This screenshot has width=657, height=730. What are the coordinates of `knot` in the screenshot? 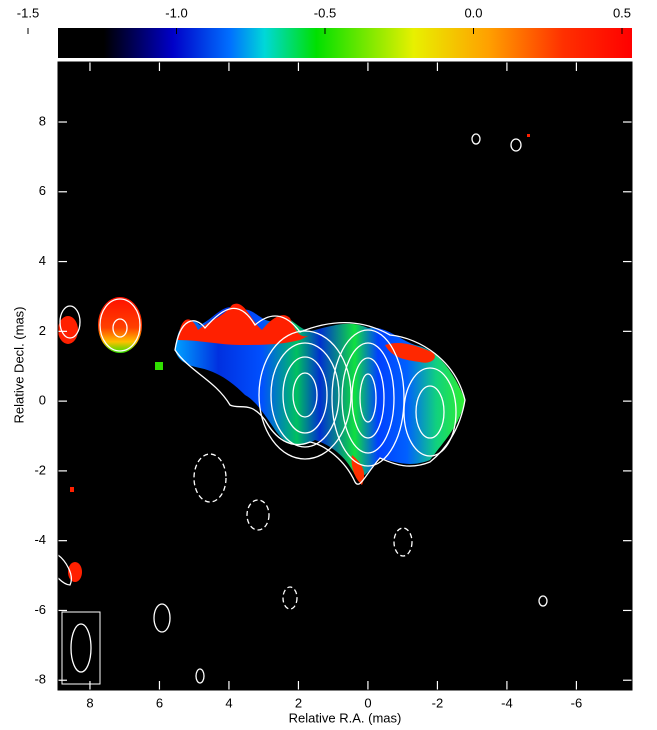 It's located at (120, 325).